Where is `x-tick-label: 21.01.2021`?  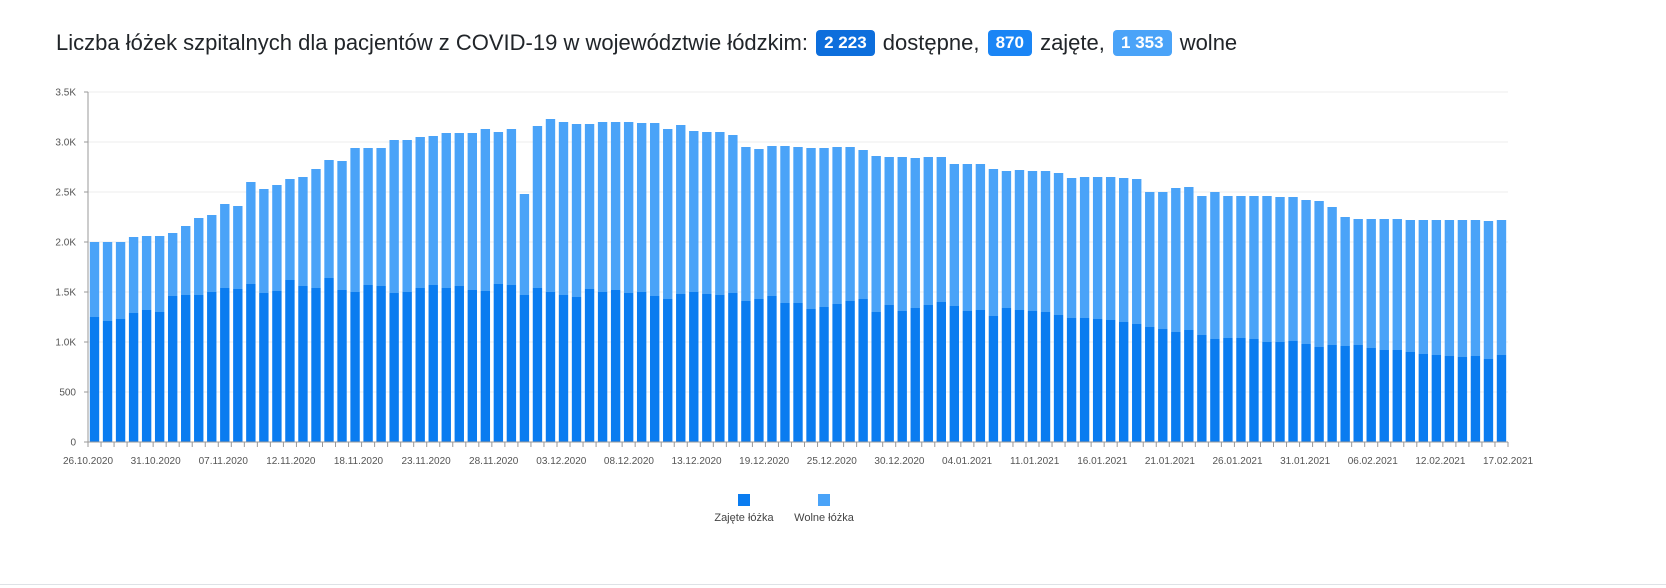 x-tick-label: 21.01.2021 is located at coordinates (1170, 461).